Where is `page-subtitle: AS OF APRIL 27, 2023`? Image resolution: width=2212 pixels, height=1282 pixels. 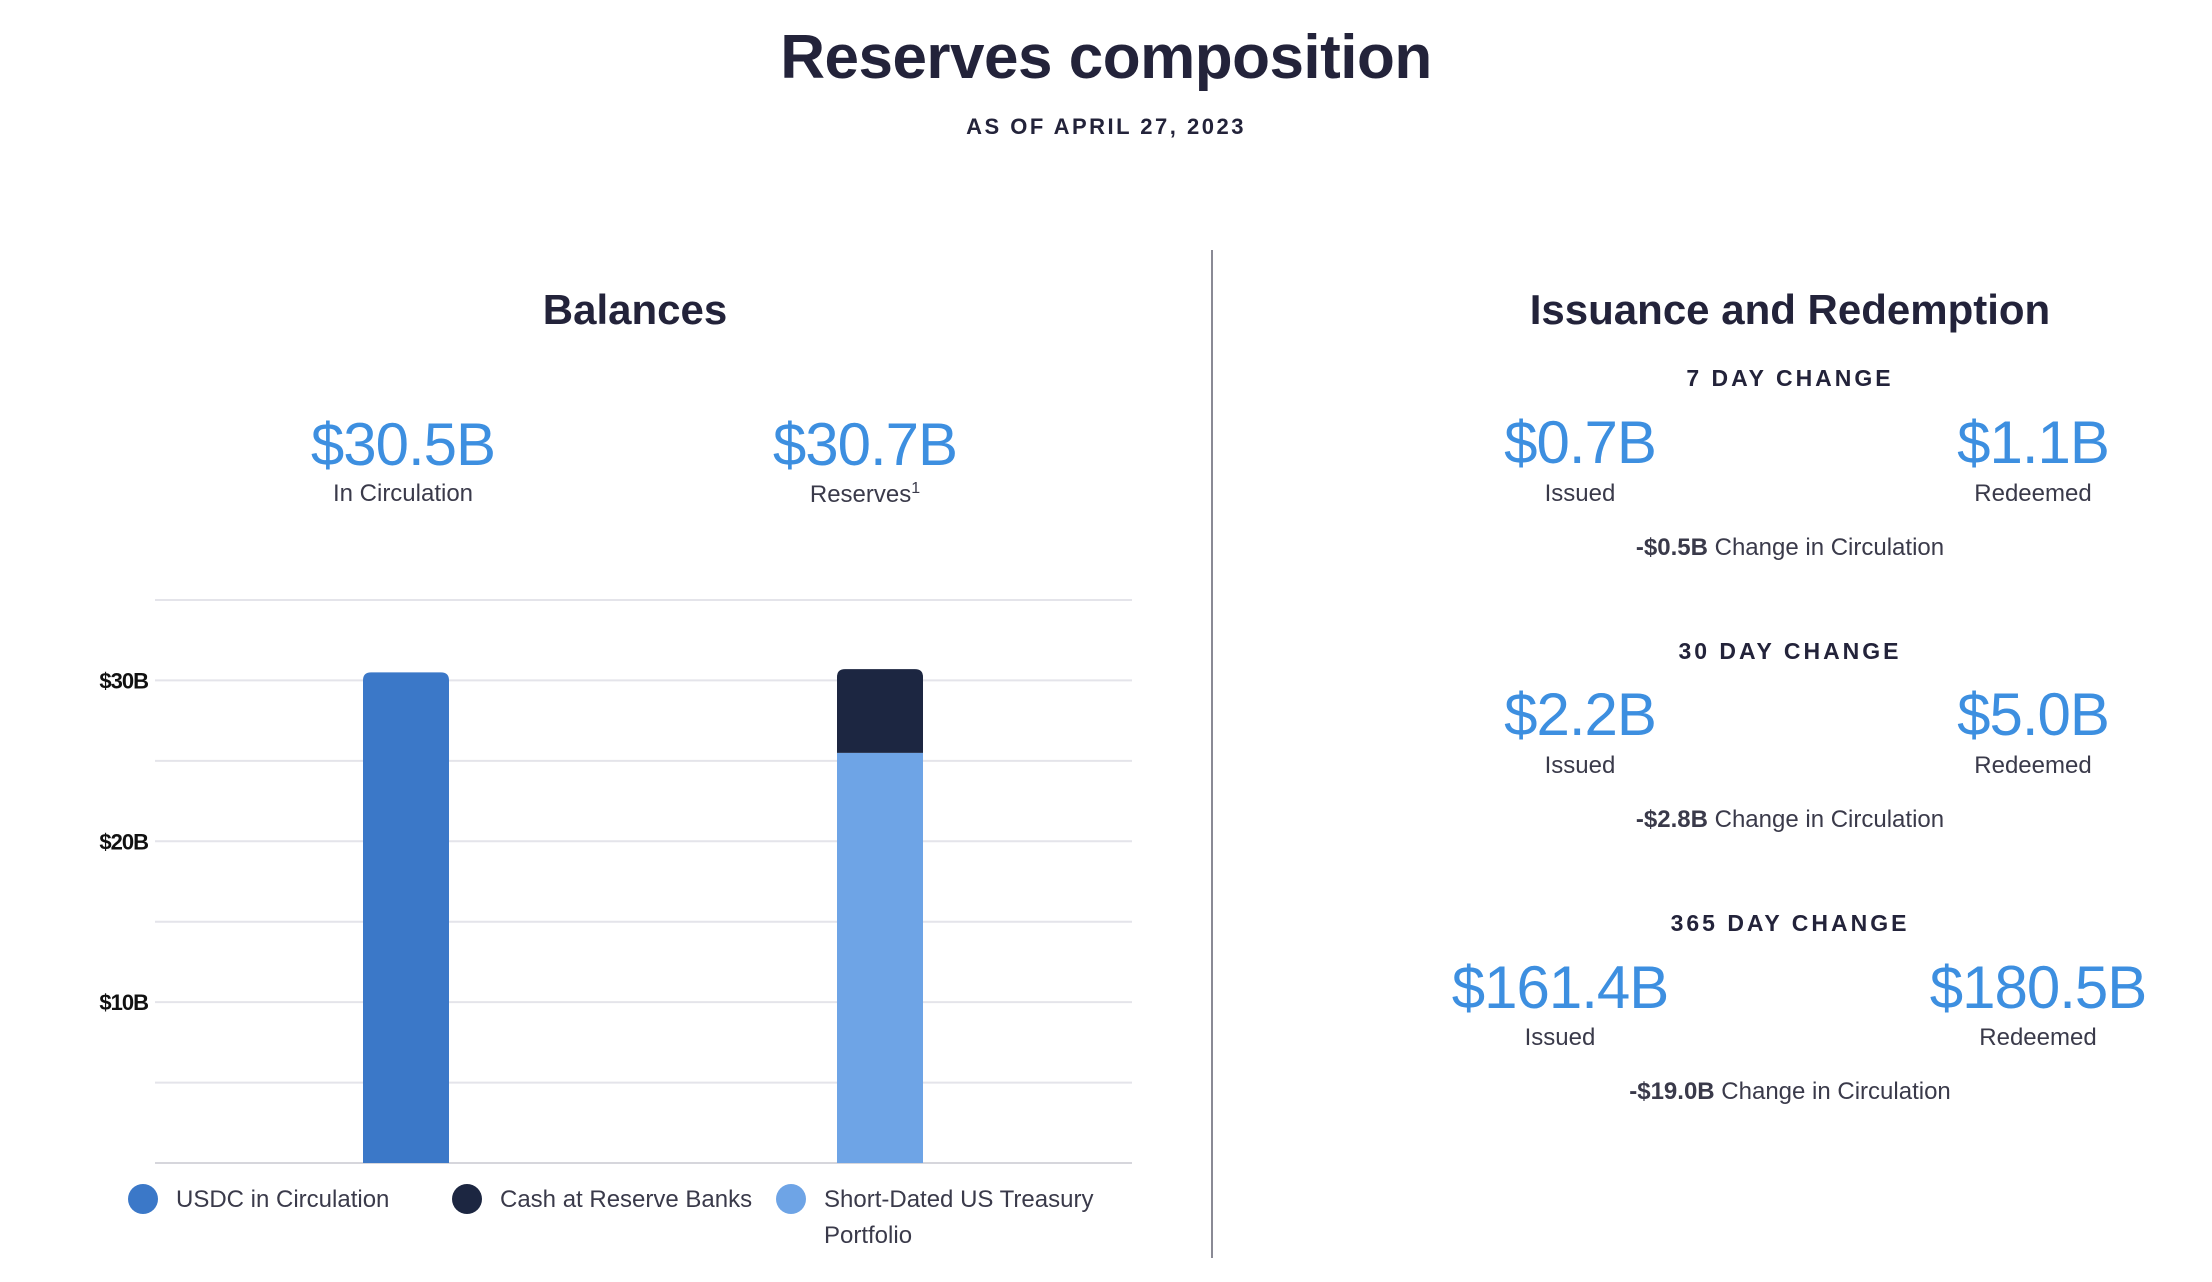
page-subtitle: AS OF APRIL 27, 2023 is located at coordinates (1106, 126).